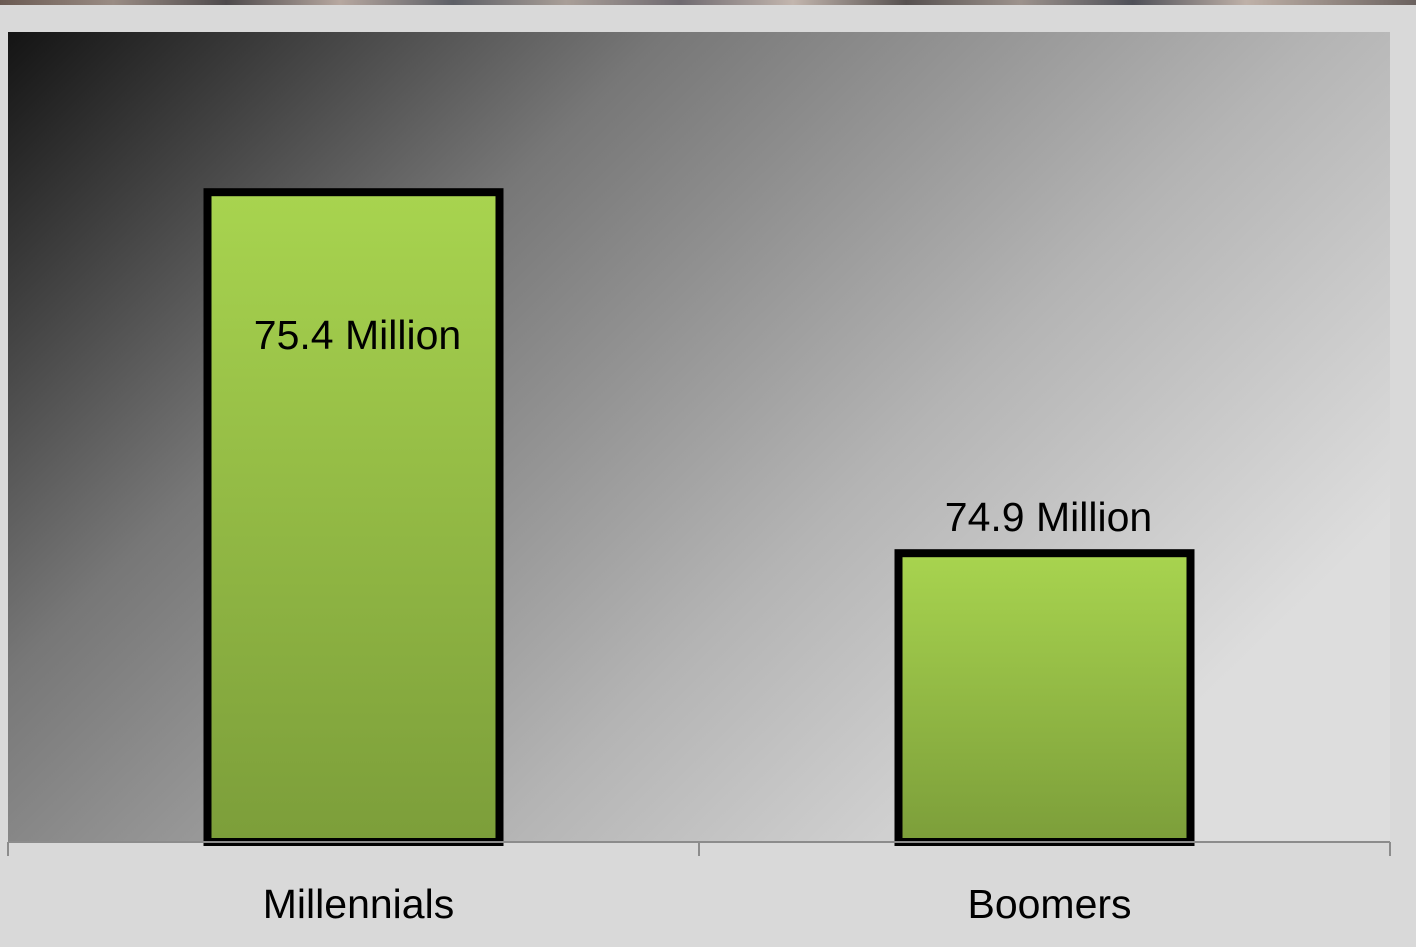 This screenshot has width=1416, height=947. I want to click on category-label-boomers: Boomers, so click(1049, 904).